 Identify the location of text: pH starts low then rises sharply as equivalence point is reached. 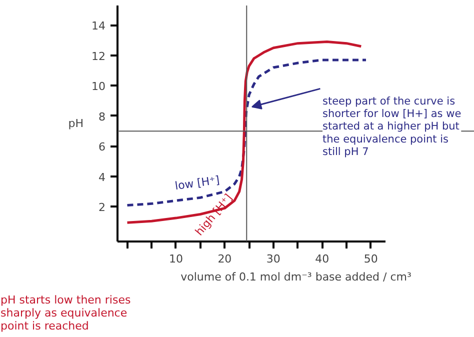
(65, 313).